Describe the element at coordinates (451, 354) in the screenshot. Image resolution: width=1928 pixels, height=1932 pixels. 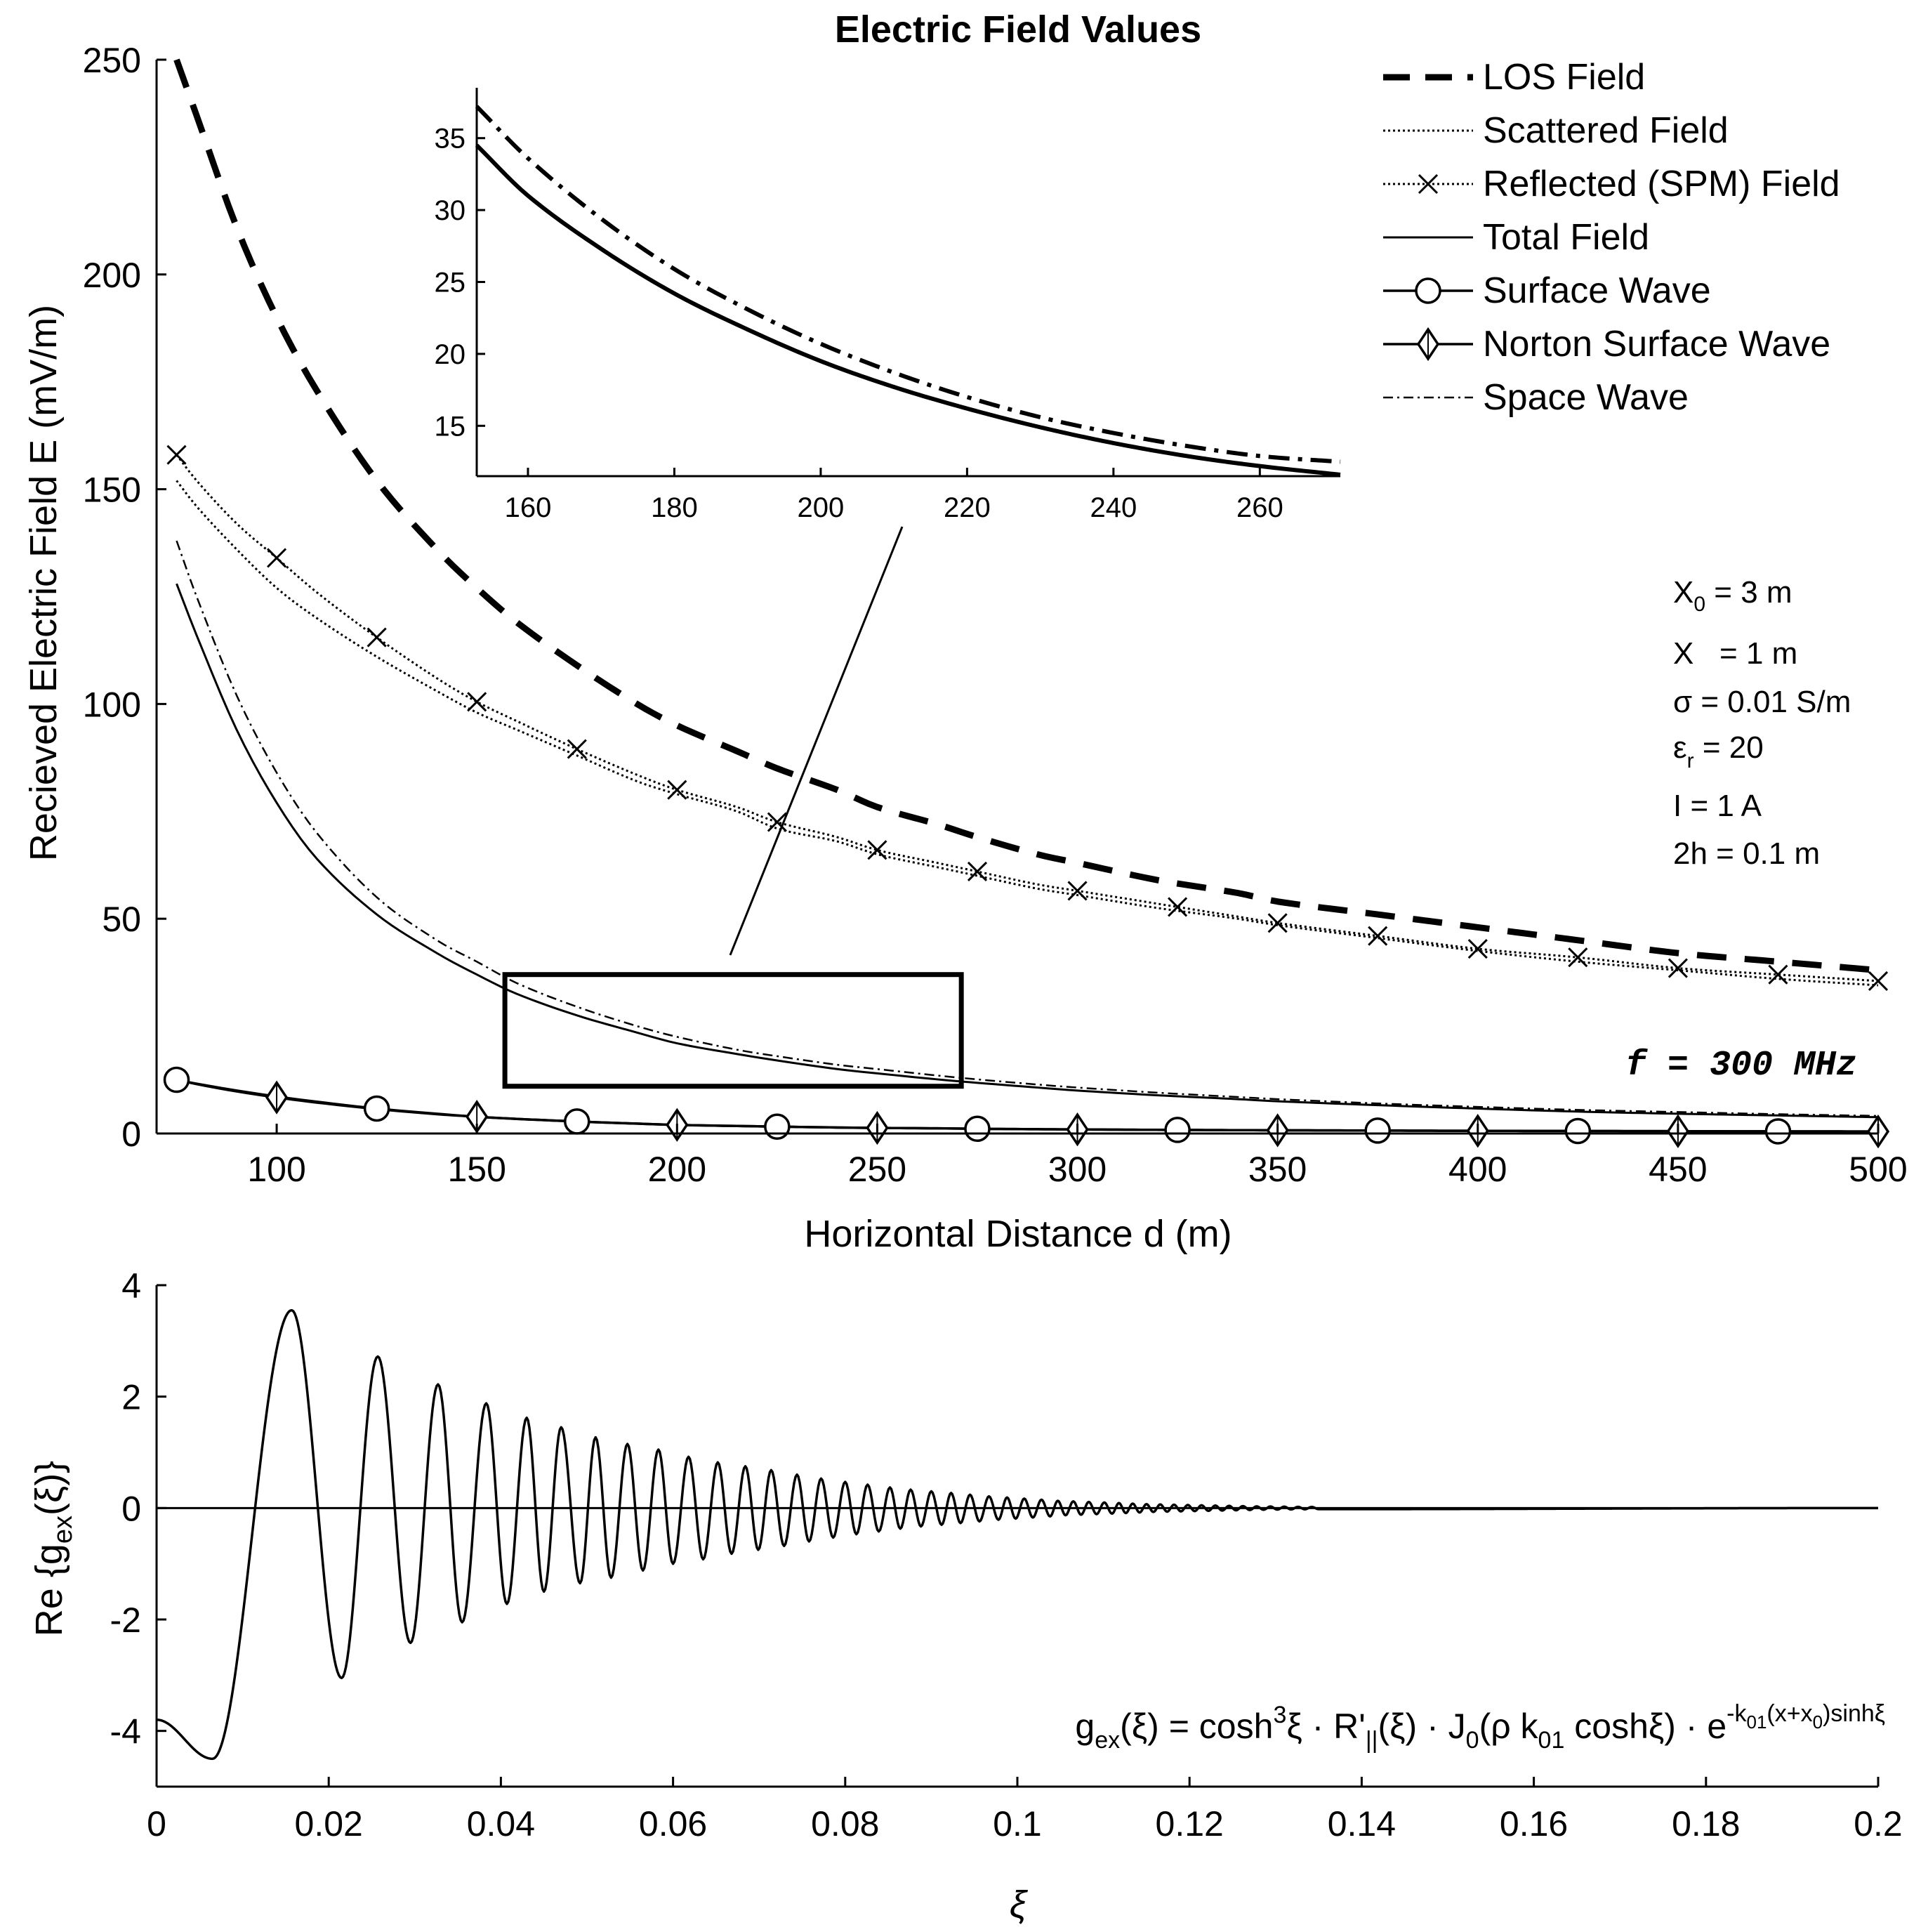
I see `inset-y-tick-label: 20` at that location.